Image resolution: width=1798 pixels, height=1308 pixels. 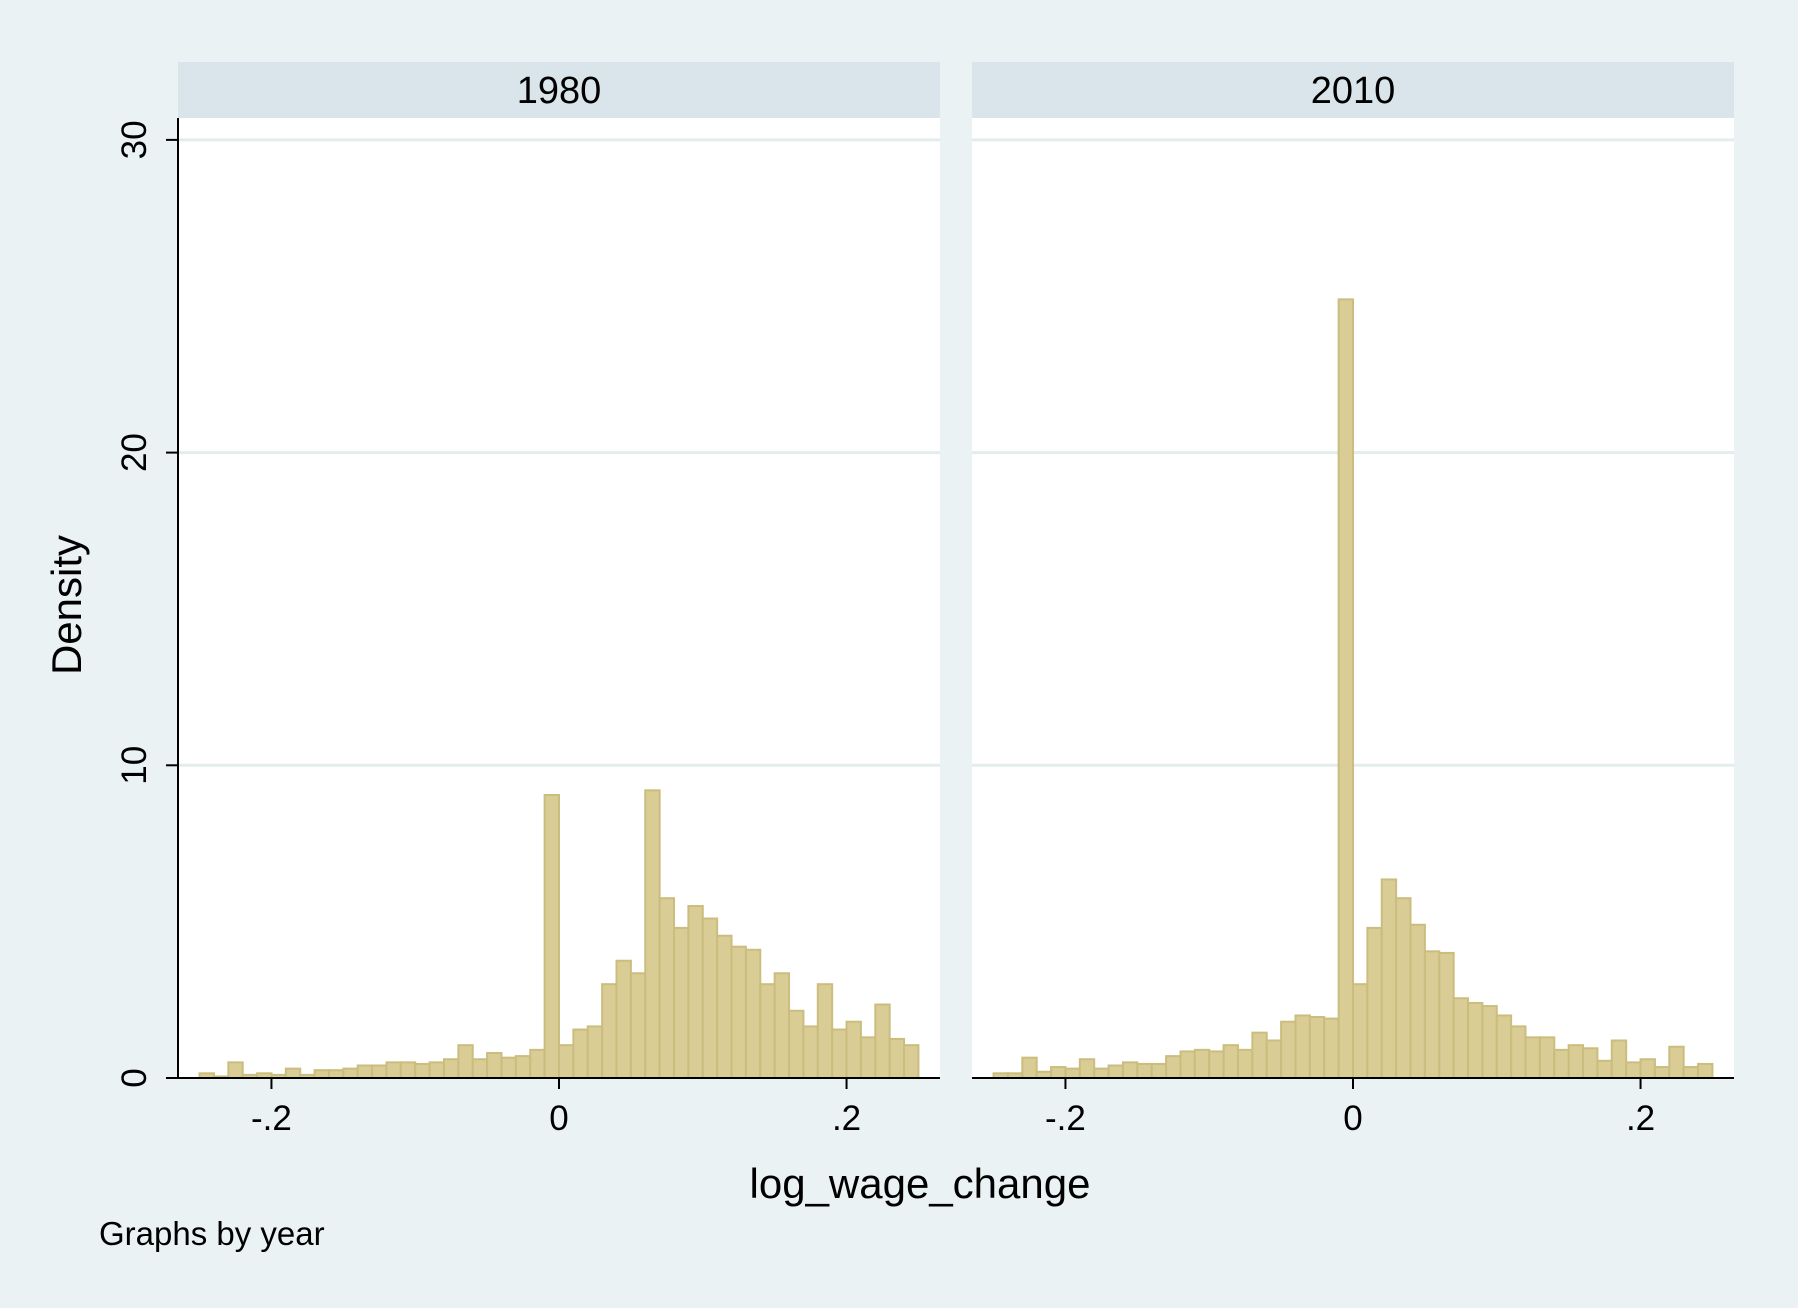 I want to click on y-axis-title: Density, so click(x=66, y=605).